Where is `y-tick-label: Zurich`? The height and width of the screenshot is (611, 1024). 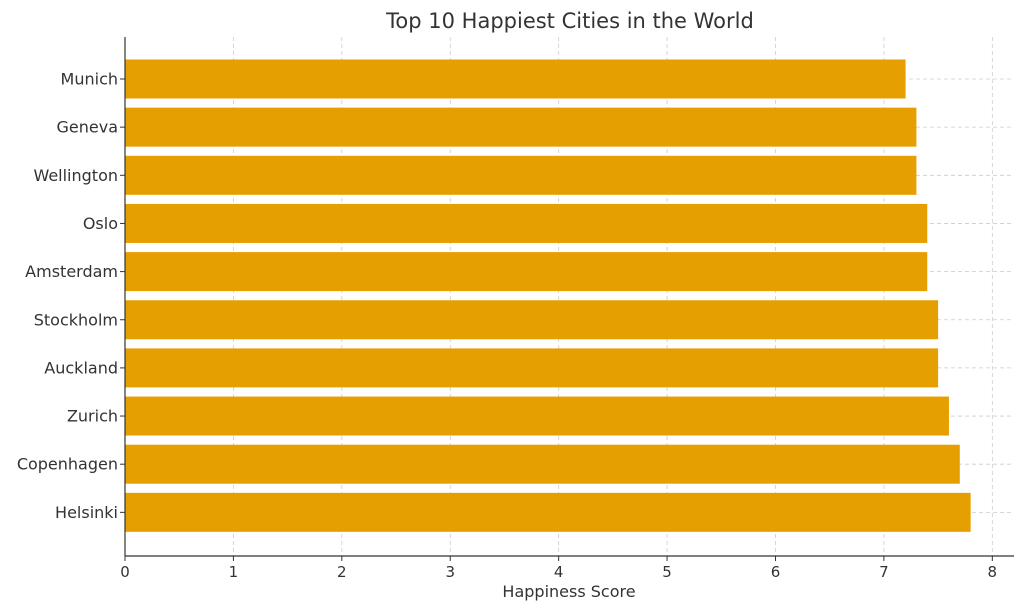
y-tick-label: Zurich is located at coordinates (92, 416).